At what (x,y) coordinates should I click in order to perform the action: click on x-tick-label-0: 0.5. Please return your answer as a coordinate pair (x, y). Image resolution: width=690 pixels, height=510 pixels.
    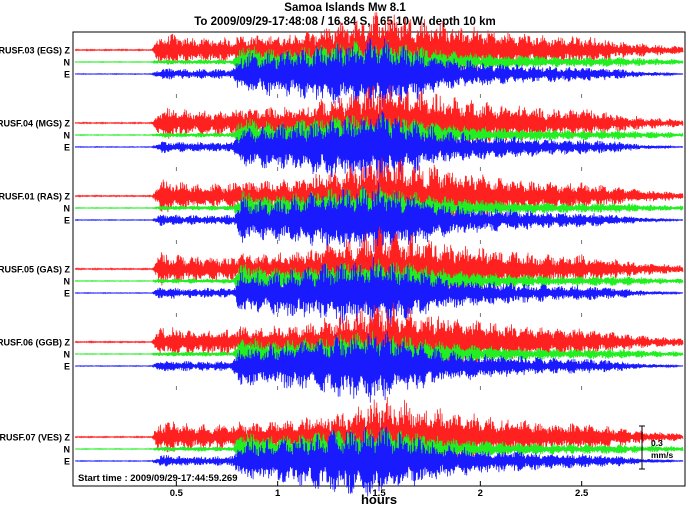
    Looking at the image, I should click on (177, 493).